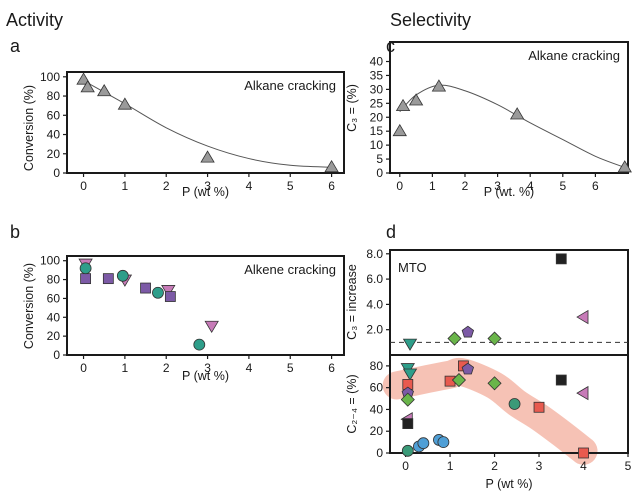 This screenshot has height=494, width=635. I want to click on y-tick-label: 2.0, so click(374, 330).